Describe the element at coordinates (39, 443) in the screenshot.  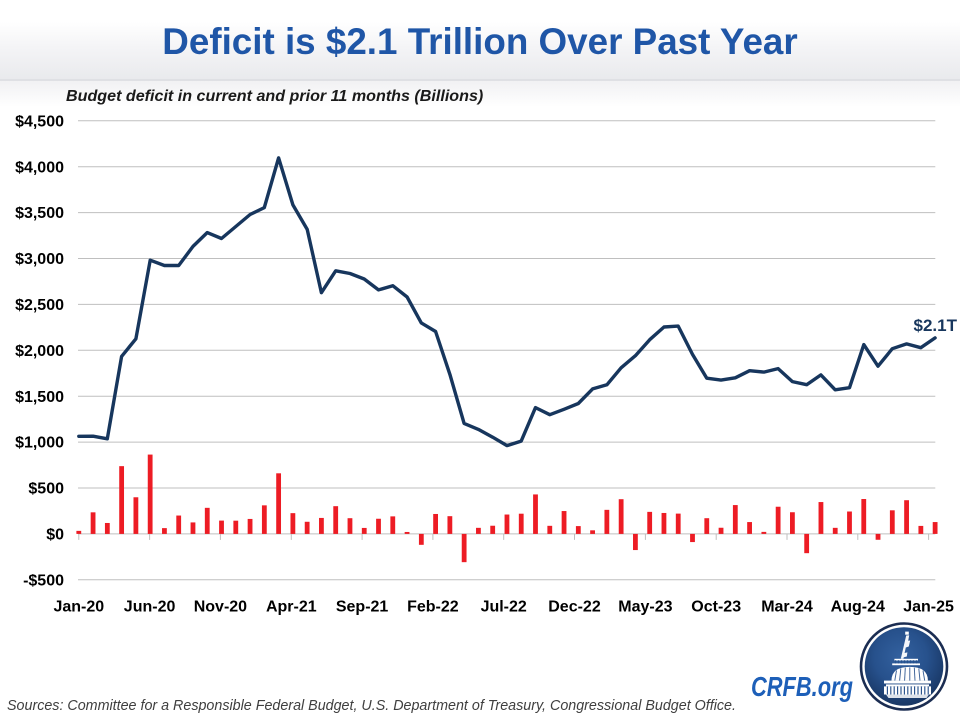
I see `svg-text: $1,000` at that location.